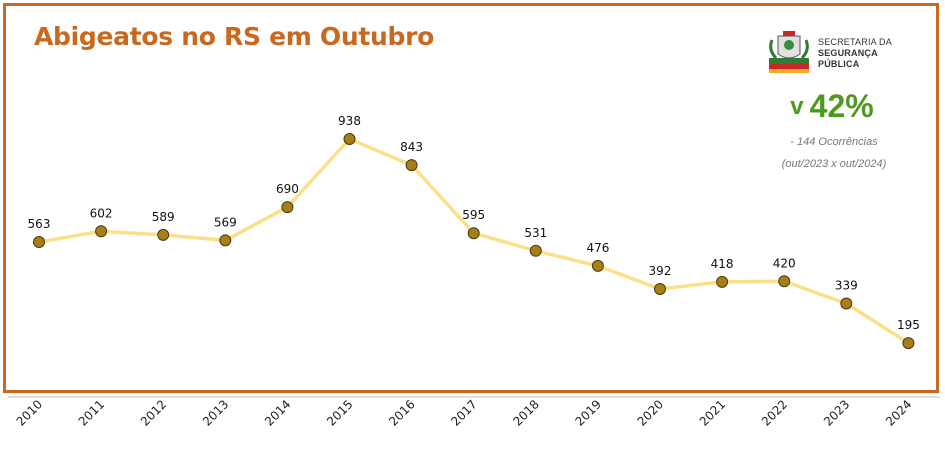 The width and height of the screenshot is (945, 455). Describe the element at coordinates (473, 215) in the screenshot. I see `data-label: 595` at that location.